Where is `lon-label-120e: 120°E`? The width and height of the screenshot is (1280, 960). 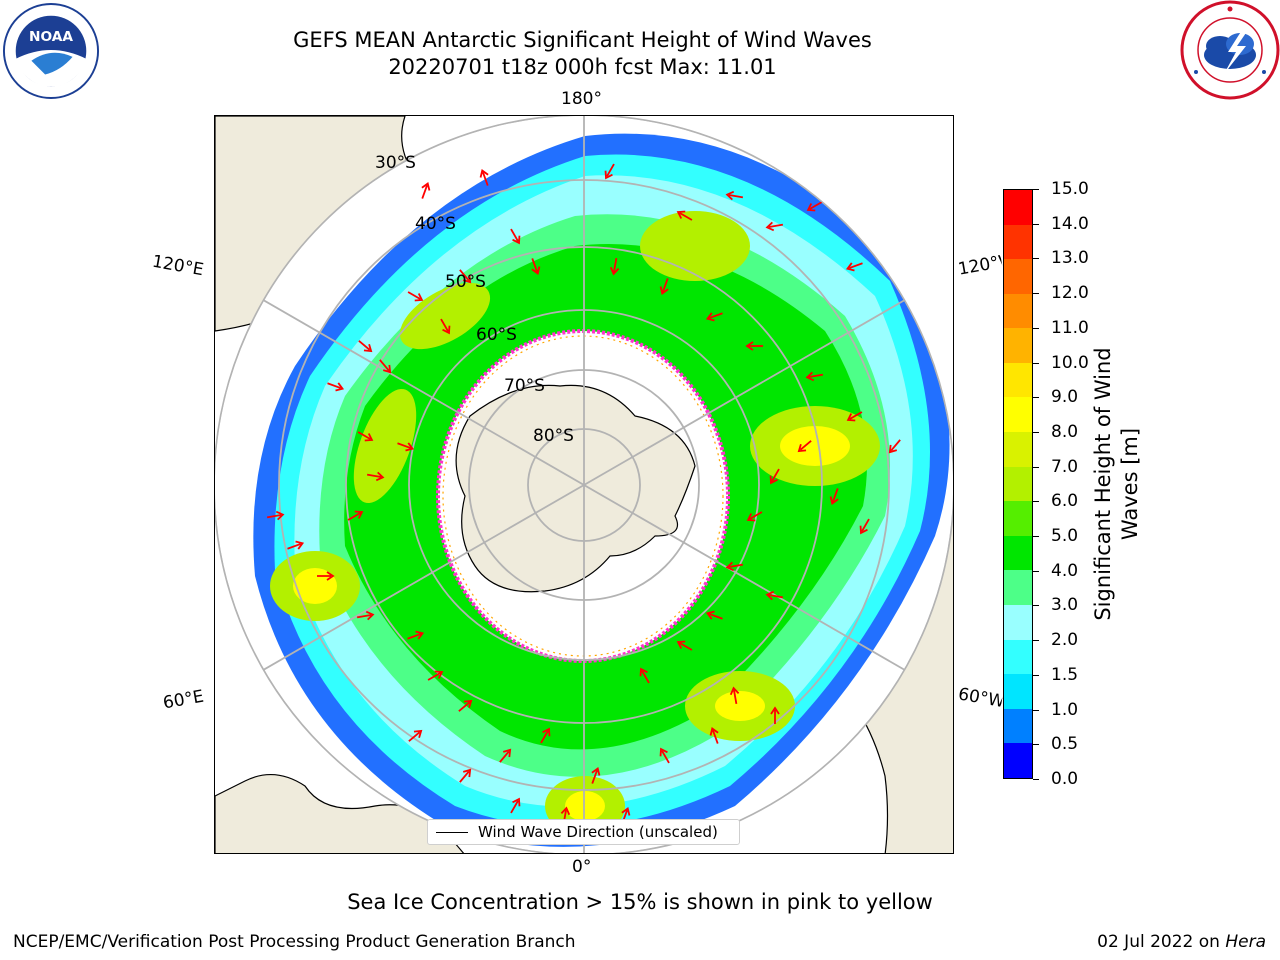
lon-label-120e: 120°E is located at coordinates (178, 266).